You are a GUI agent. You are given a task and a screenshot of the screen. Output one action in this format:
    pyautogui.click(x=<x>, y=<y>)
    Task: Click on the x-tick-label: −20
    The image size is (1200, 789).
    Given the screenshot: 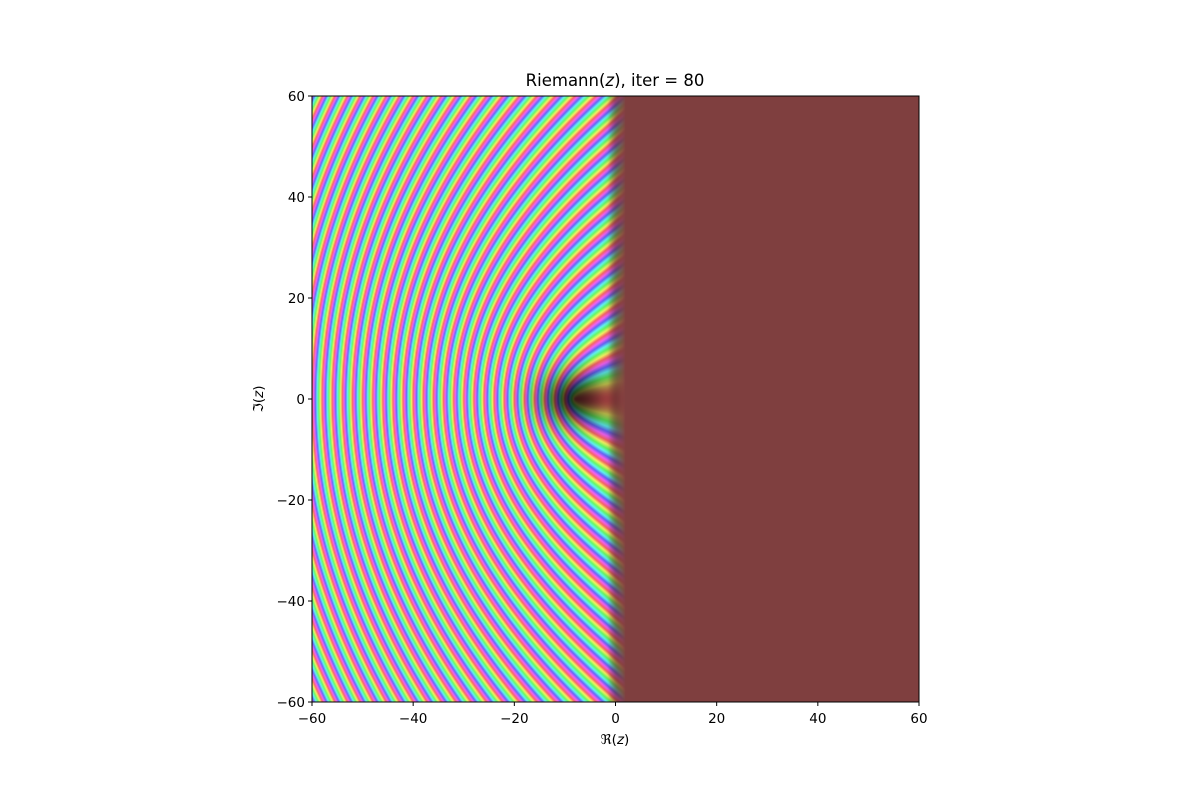 What is the action you would take?
    pyautogui.click(x=514, y=719)
    